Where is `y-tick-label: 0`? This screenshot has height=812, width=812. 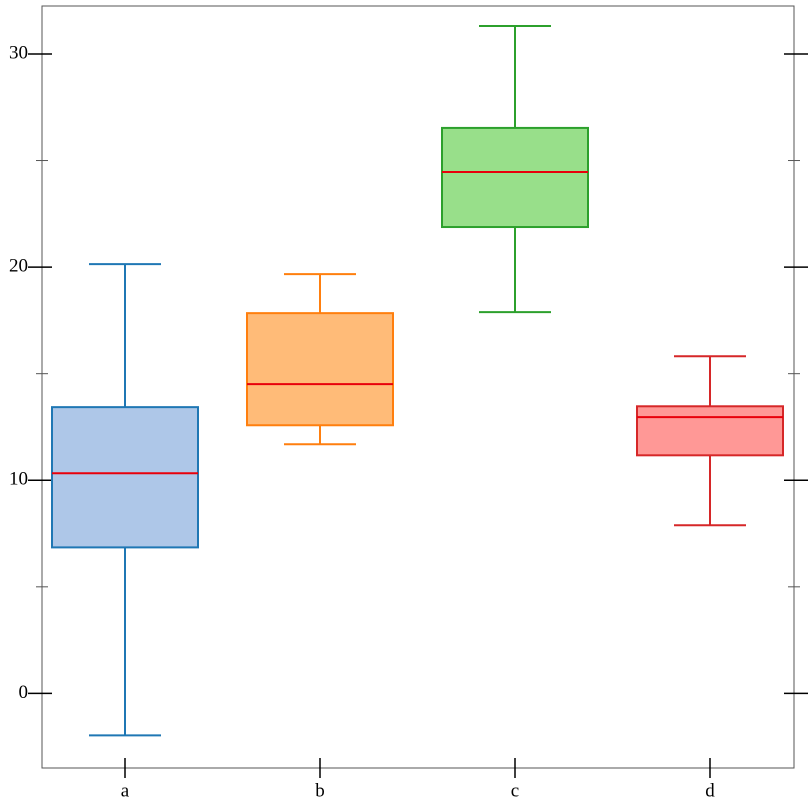
y-tick-label: 0 is located at coordinates (24, 692).